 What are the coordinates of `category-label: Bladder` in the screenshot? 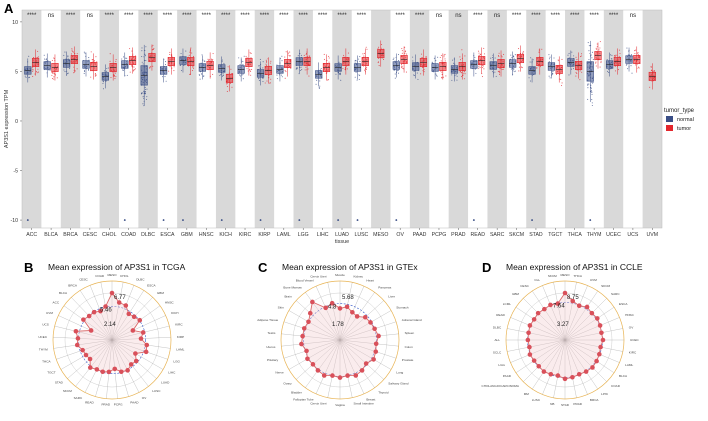 It's located at (296, 393).